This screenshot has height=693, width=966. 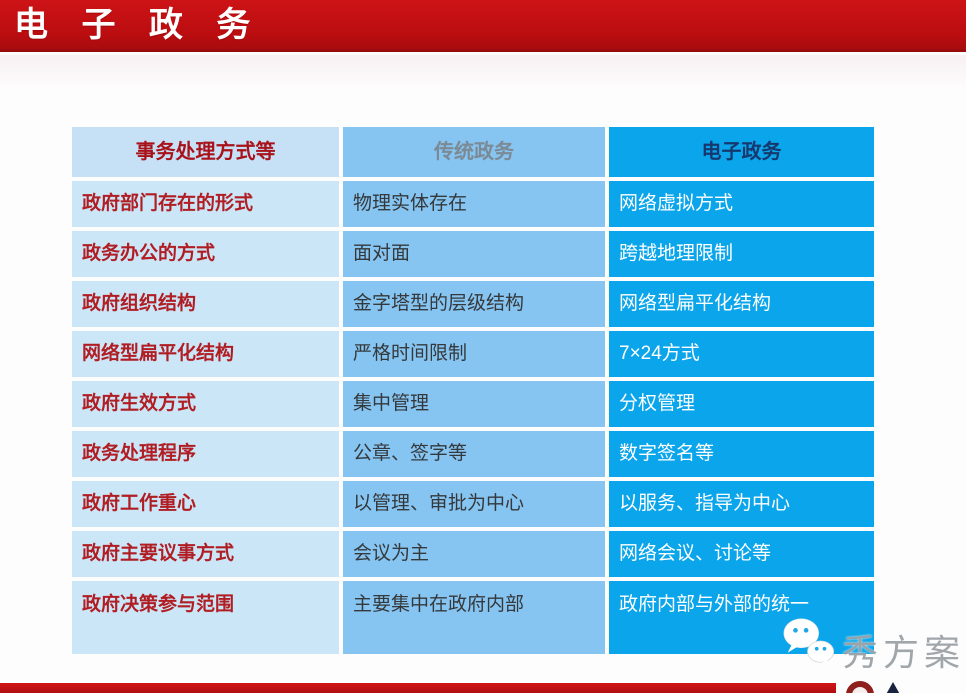 I want to click on footer-seal-icon, so click(x=860, y=687).